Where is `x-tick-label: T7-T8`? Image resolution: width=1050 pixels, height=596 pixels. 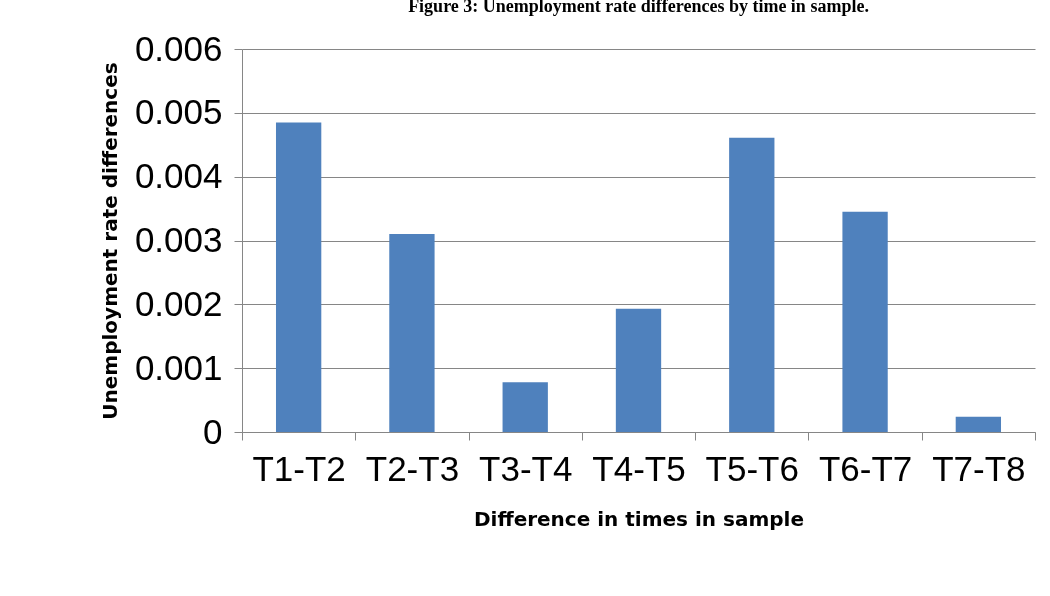
x-tick-label: T7-T8 is located at coordinates (979, 468).